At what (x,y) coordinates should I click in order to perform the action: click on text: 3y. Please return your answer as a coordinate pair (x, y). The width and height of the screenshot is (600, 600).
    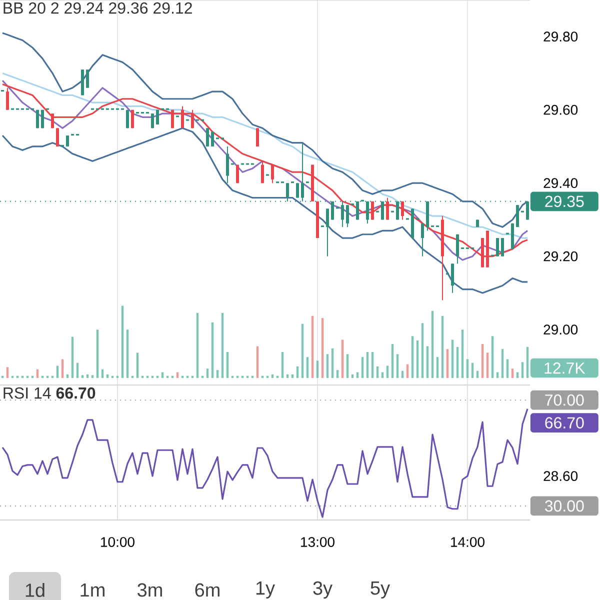
    Looking at the image, I should click on (323, 590).